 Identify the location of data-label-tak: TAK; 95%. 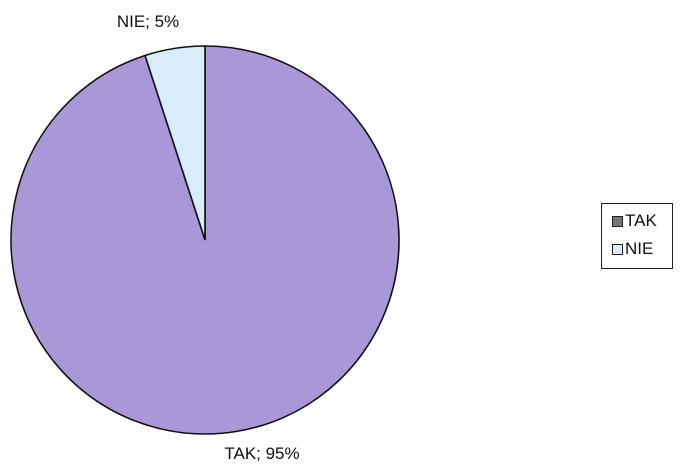
(261, 453).